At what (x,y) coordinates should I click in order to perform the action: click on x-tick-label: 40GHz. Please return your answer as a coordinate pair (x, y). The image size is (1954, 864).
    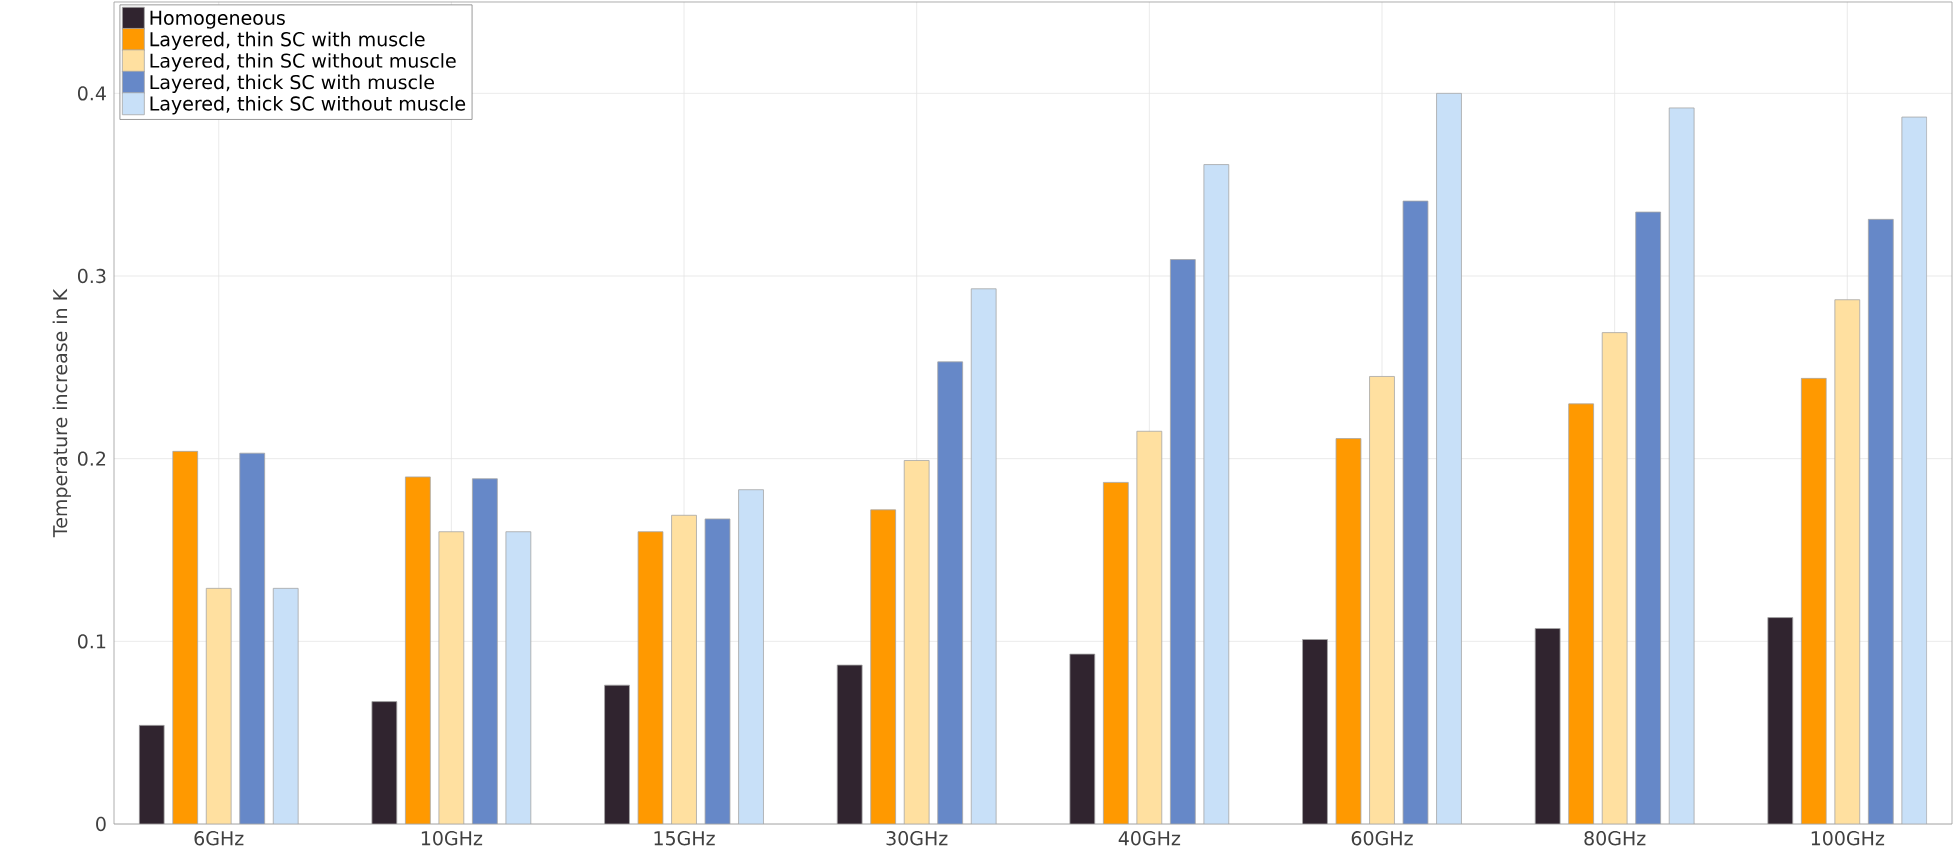
    Looking at the image, I should click on (1149, 838).